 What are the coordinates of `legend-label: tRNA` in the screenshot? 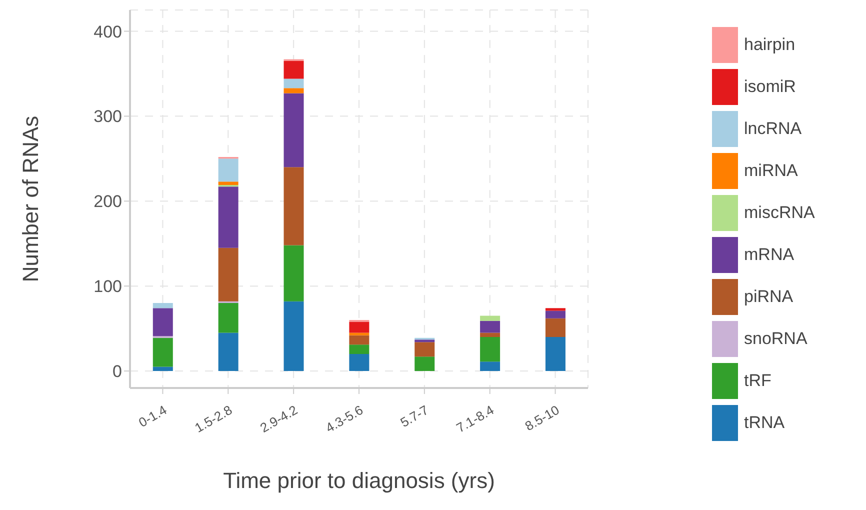 It's located at (764, 423).